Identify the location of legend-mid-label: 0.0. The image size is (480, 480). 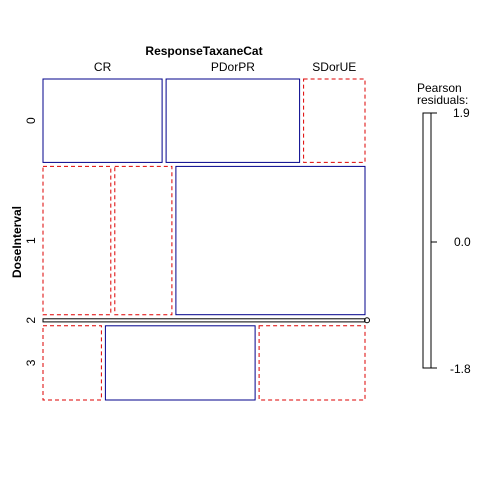
(462, 242).